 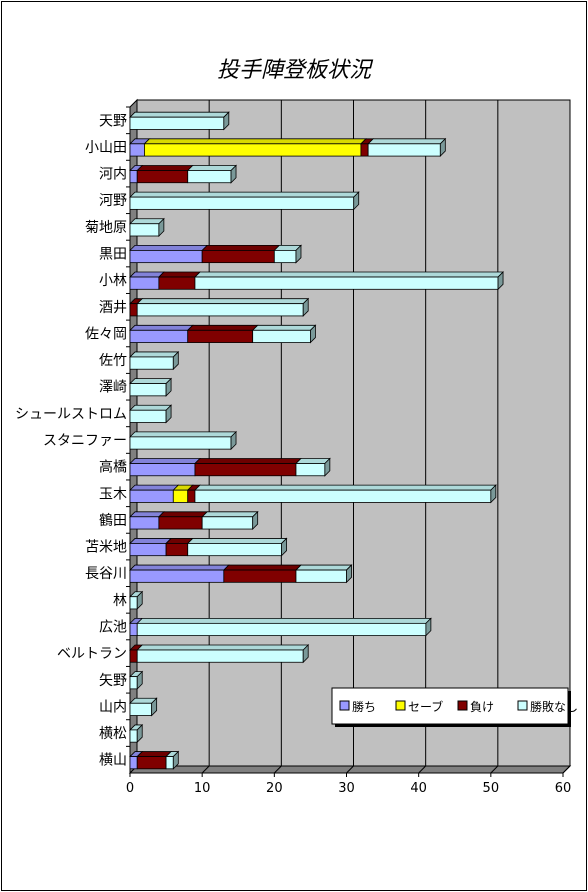 What do you see at coordinates (554, 706) in the screenshot?
I see `legend-label: 勝敗なし` at bounding box center [554, 706].